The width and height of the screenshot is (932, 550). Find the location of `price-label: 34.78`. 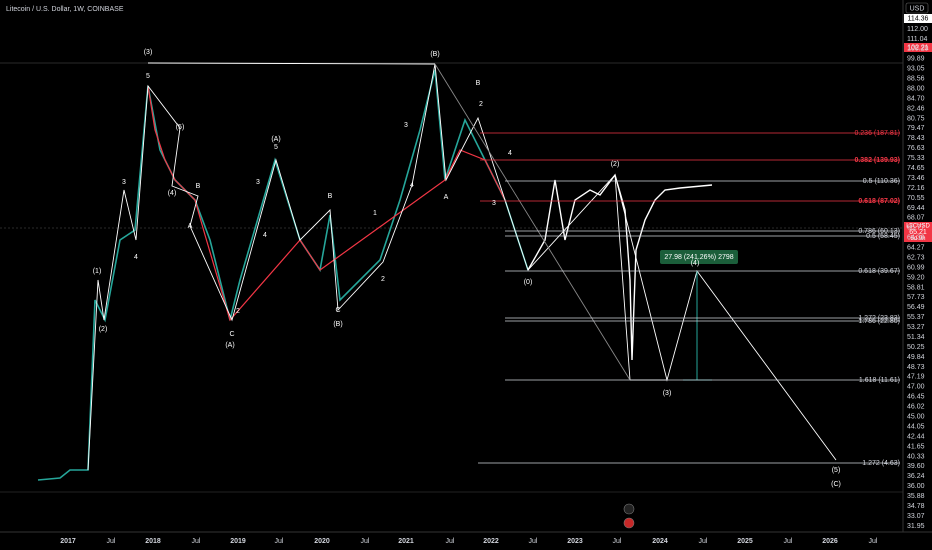

price-label: 34.78 is located at coordinates (916, 506).